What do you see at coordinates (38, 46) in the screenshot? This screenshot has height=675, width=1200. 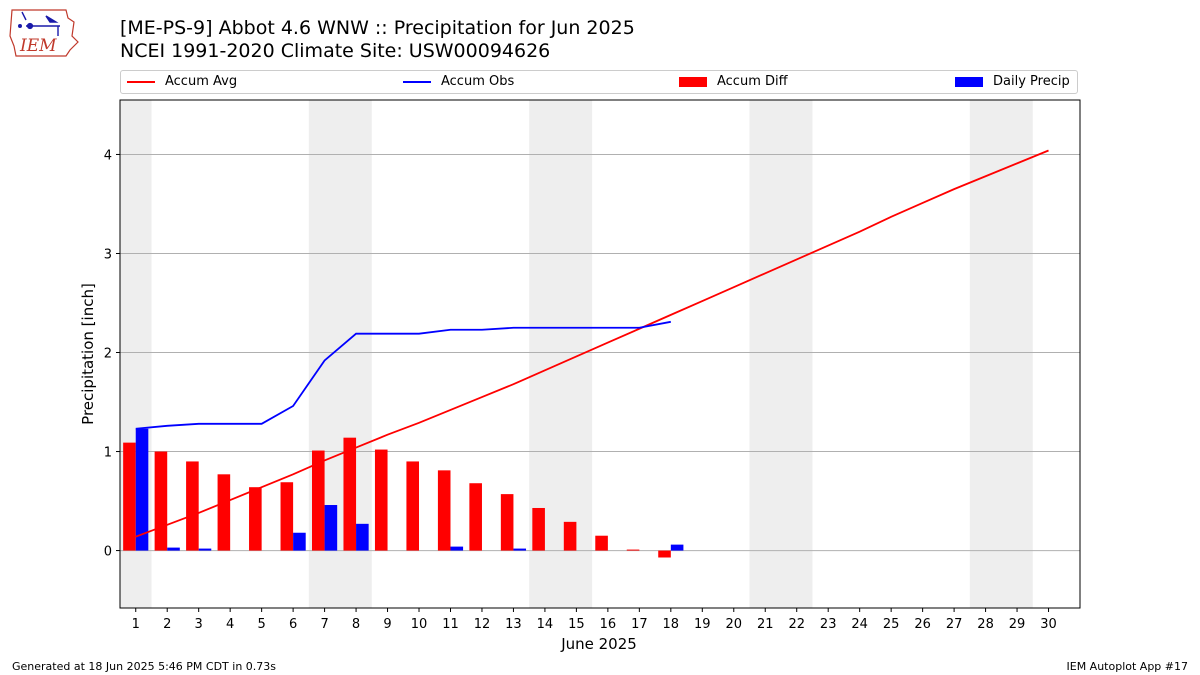 I see `svg-text: IEM` at bounding box center [38, 46].